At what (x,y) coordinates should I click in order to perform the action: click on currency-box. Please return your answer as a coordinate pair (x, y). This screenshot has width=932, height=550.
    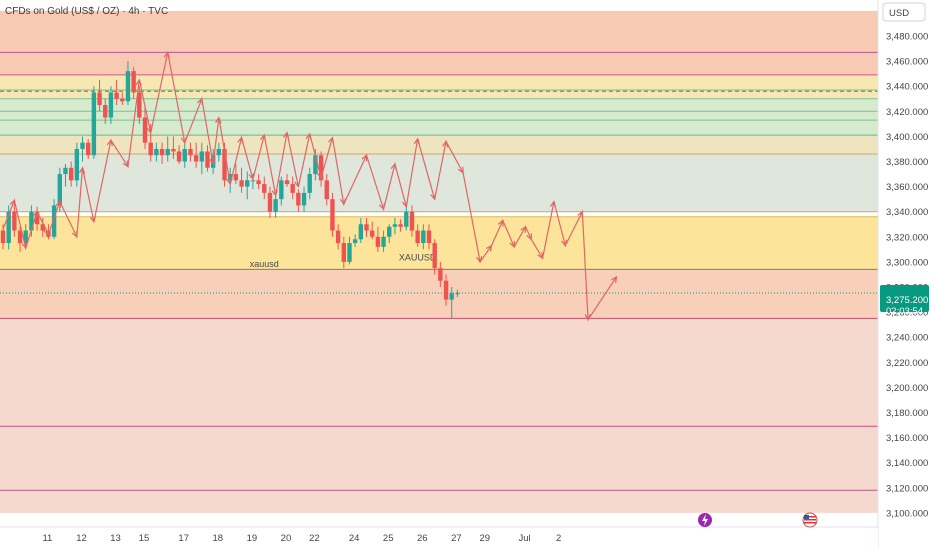
    Looking at the image, I should click on (904, 12).